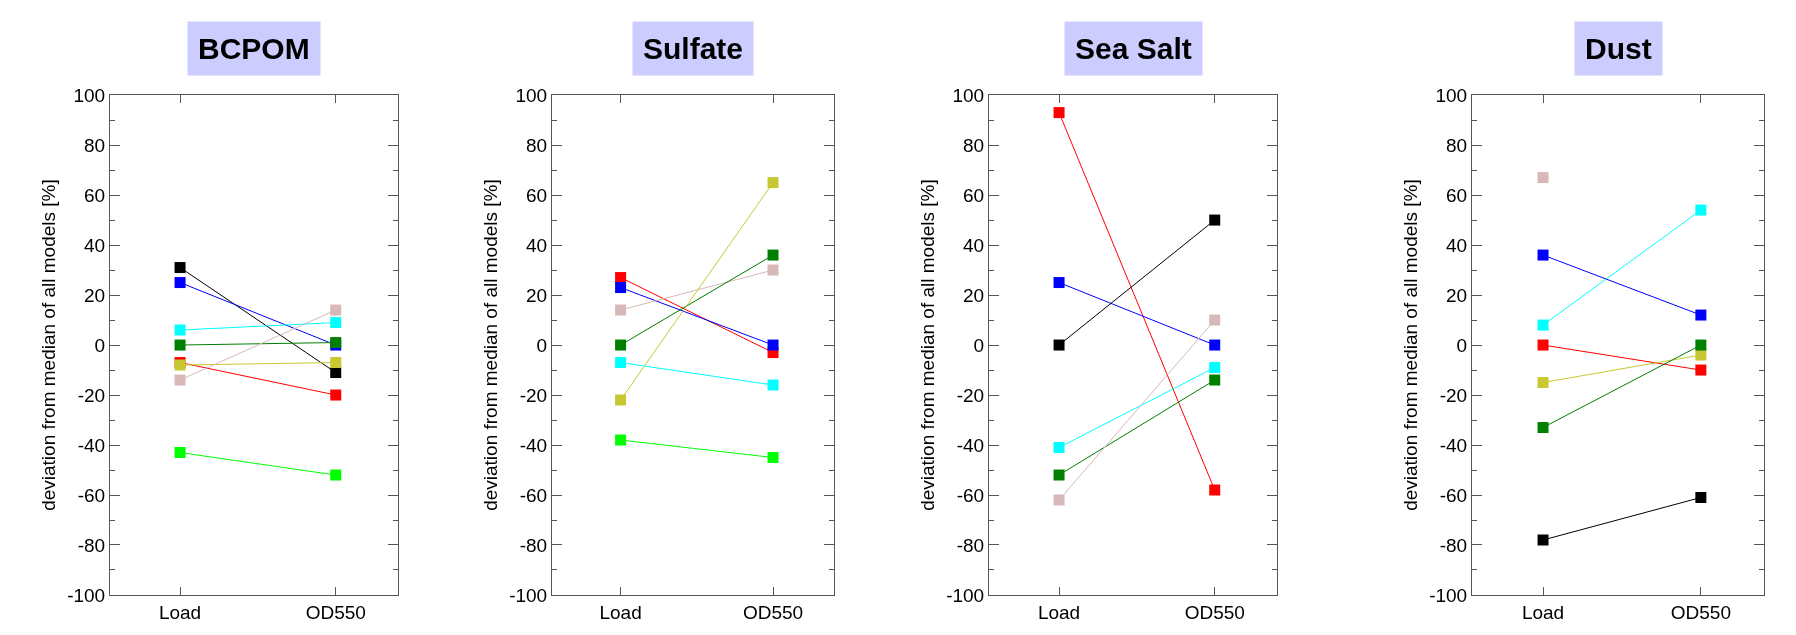  What do you see at coordinates (693, 48) in the screenshot?
I see `chart-title: Sulfate` at bounding box center [693, 48].